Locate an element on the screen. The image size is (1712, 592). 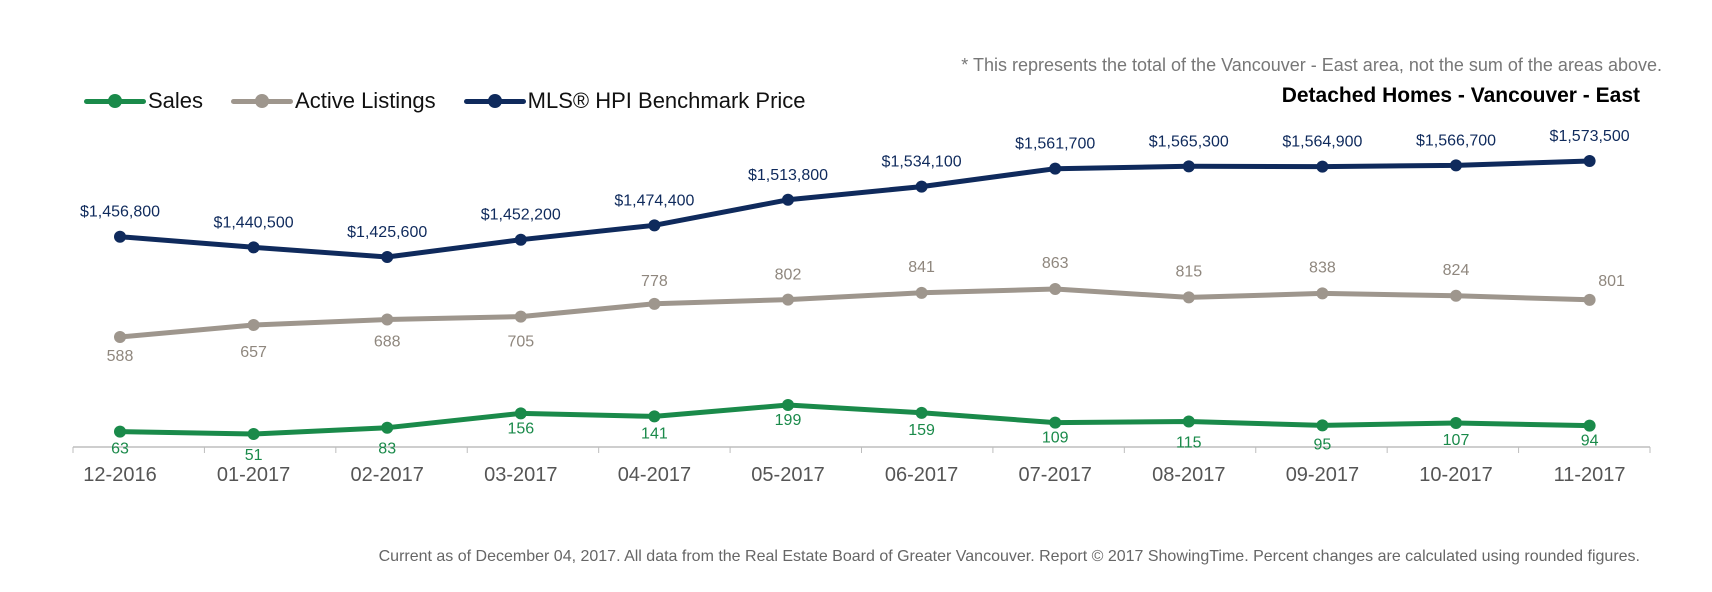
series-line-sales is located at coordinates (855, 419).